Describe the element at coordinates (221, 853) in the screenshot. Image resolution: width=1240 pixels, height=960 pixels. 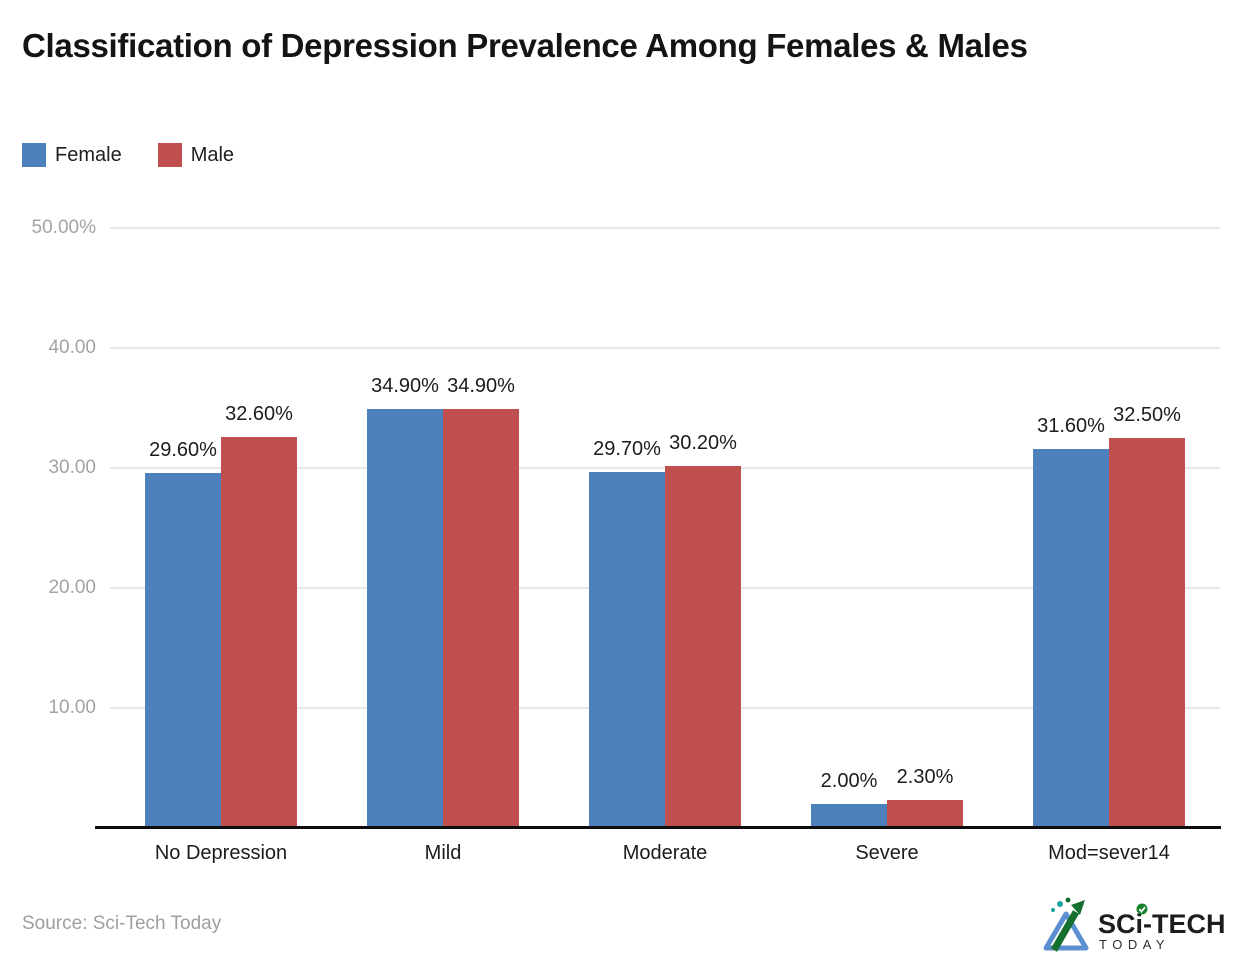
I see `x-axis-category-label: No Depression` at that location.